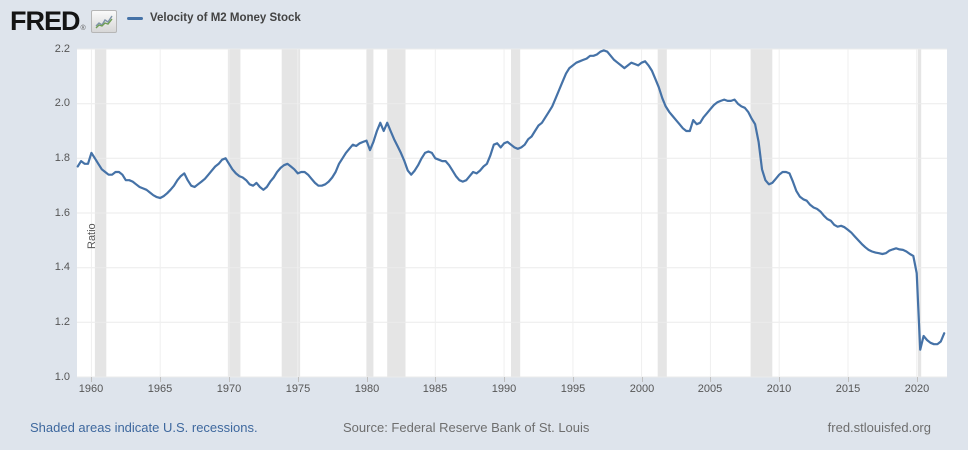 The width and height of the screenshot is (968, 450). Describe the element at coordinates (229, 389) in the screenshot. I see `x-tick-label: 1970` at that location.